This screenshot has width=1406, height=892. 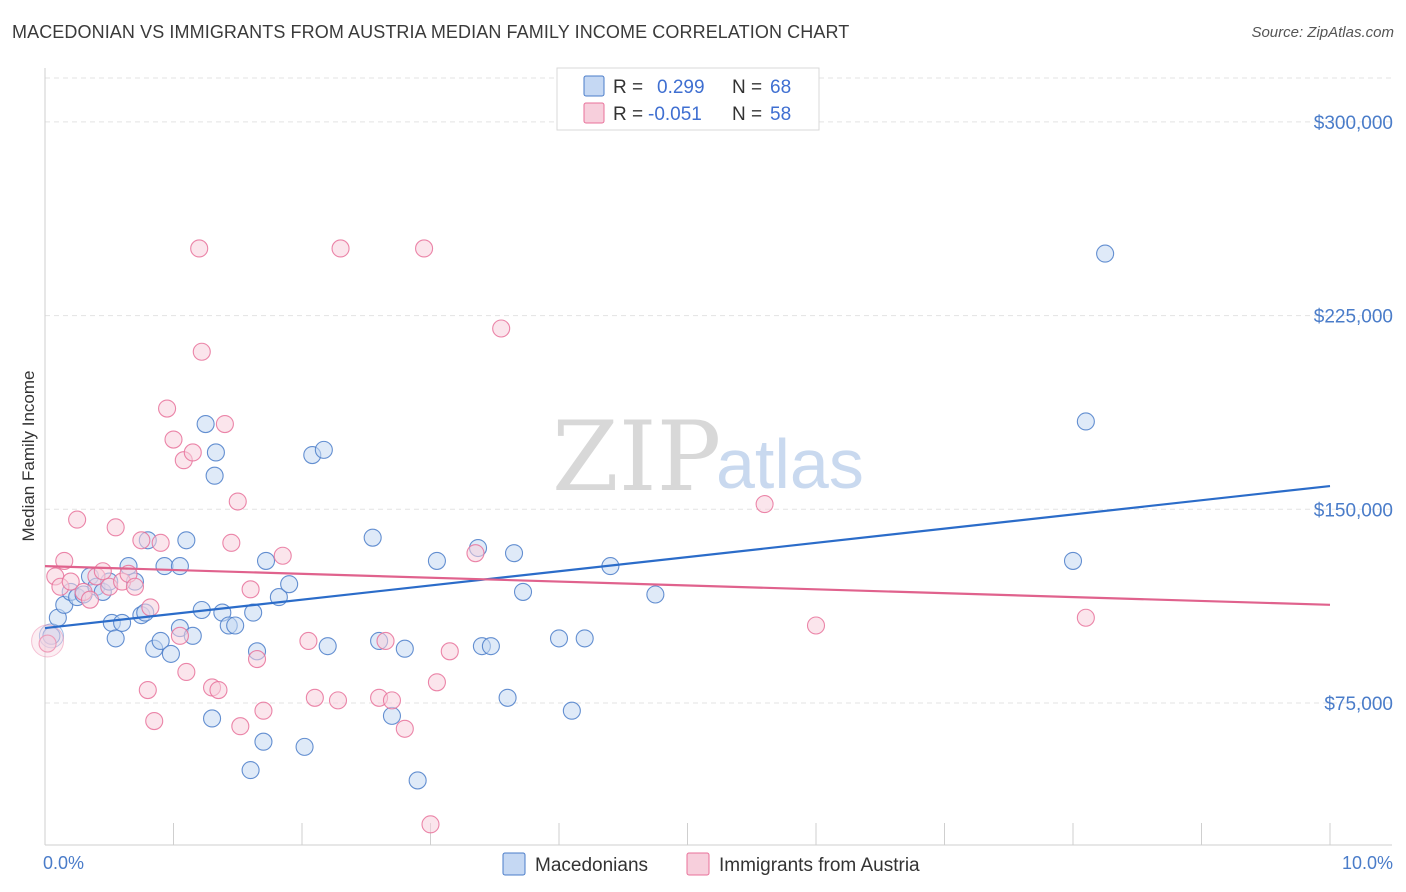 What do you see at coordinates (675, 114) in the screenshot?
I see `legend-r-value-austria: -0.051` at bounding box center [675, 114].